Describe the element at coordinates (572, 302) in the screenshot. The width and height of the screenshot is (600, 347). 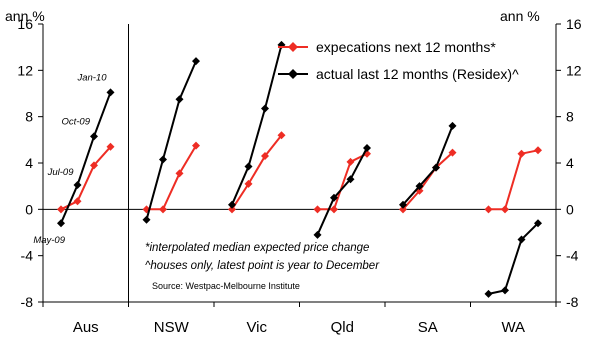
I see `y-tick-label-right: -8` at that location.